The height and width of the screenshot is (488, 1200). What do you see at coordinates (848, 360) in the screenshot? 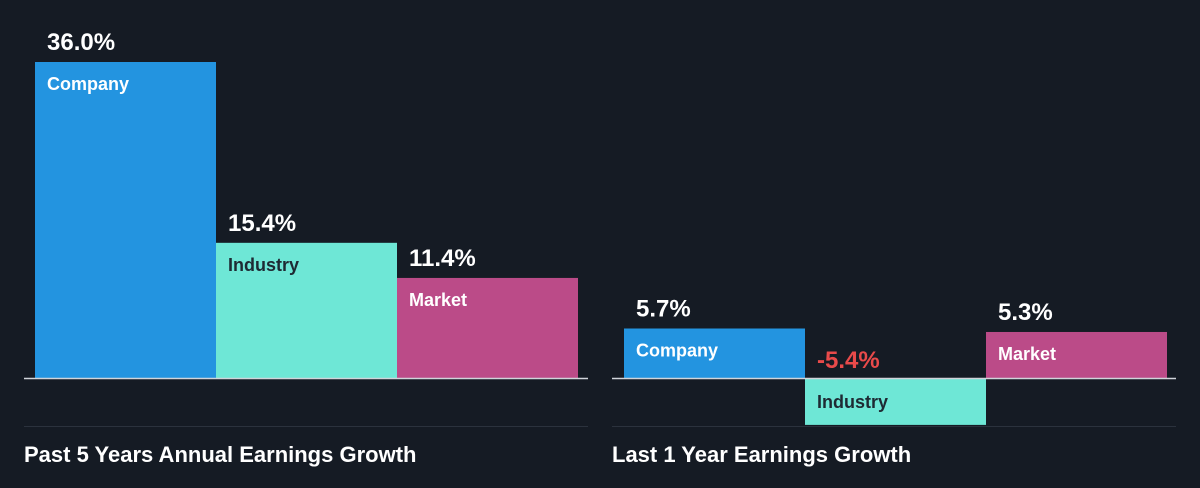
I see `value-label-industry: -5.4%` at bounding box center [848, 360].